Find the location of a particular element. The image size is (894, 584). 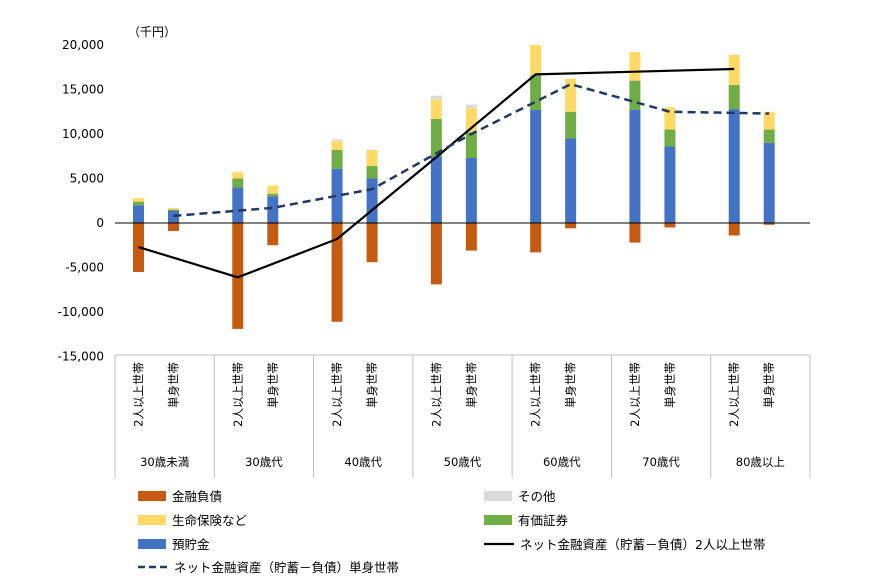

unit-label: （千円） is located at coordinates (152, 32).